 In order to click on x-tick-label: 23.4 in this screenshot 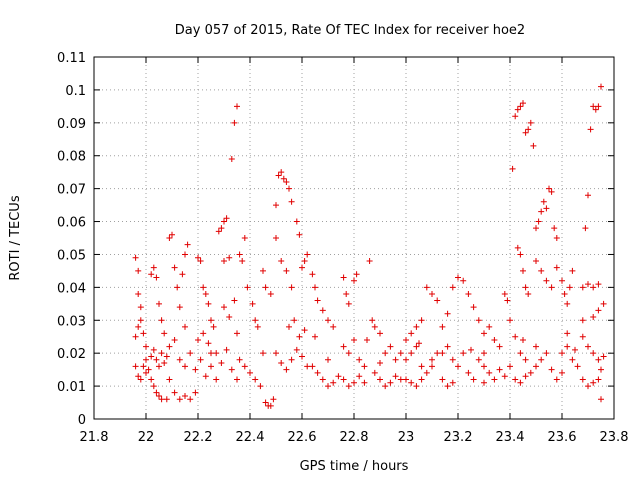, I will do `click(510, 437)`.